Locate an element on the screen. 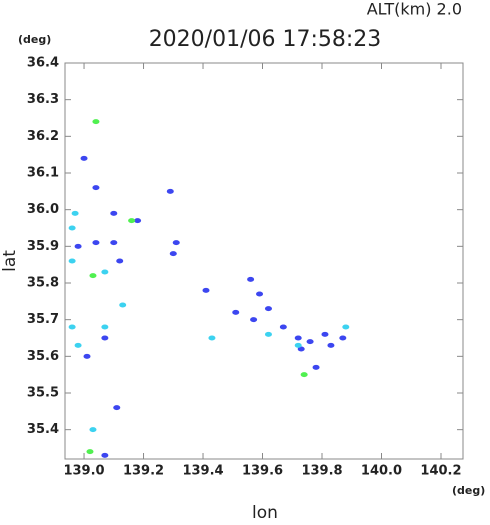  y-tick-label: 35.7 is located at coordinates (43, 319).